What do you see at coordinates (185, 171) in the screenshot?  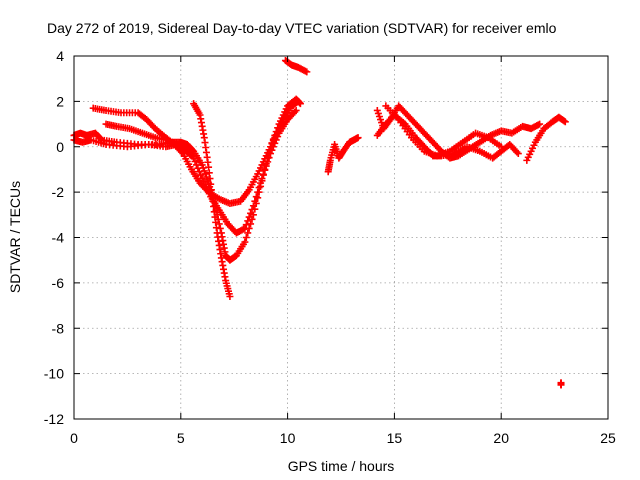 I see `trace-arc-b` at bounding box center [185, 171].